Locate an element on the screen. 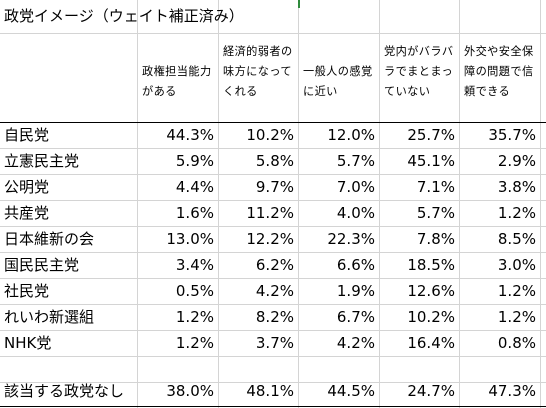 This screenshot has height=408, width=546. table-cell: 5.9% is located at coordinates (194, 161).